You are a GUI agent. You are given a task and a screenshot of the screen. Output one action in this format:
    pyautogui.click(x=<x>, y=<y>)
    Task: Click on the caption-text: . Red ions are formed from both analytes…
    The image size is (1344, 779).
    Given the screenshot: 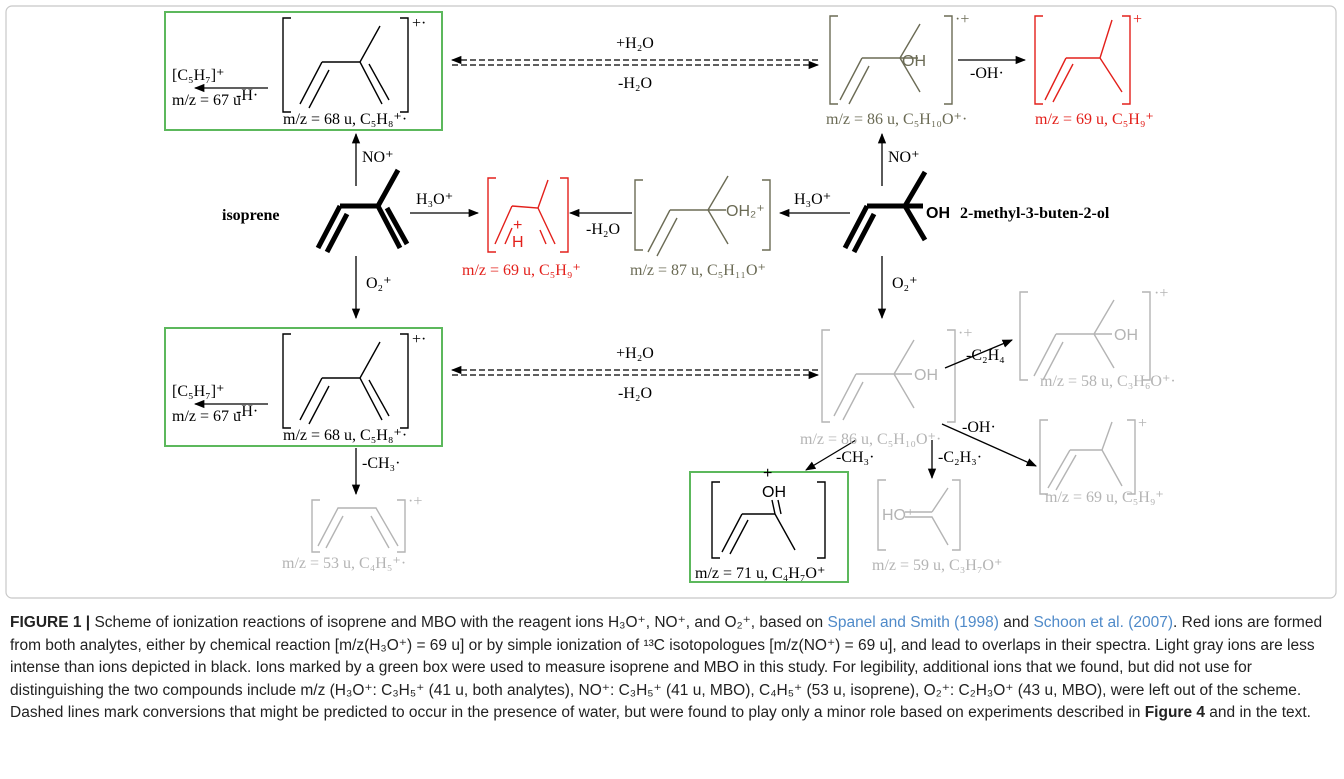 What is the action you would take?
    pyautogui.click(x=666, y=667)
    